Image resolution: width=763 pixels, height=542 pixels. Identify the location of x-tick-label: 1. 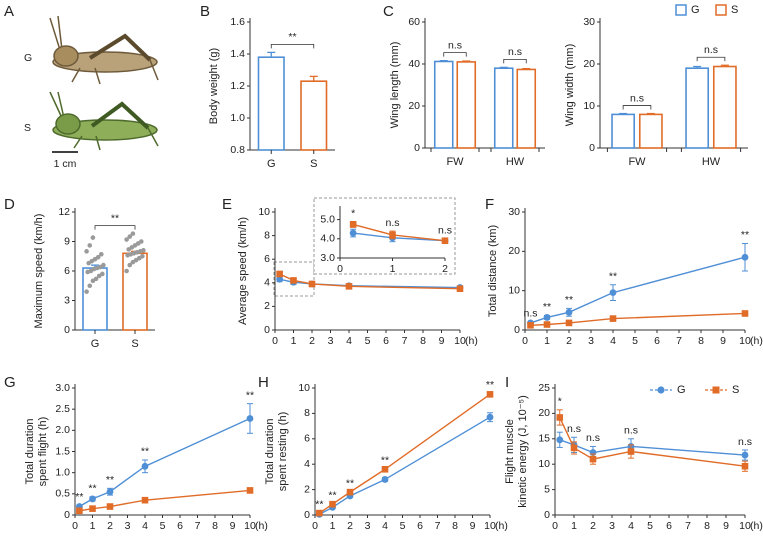
(93, 526).